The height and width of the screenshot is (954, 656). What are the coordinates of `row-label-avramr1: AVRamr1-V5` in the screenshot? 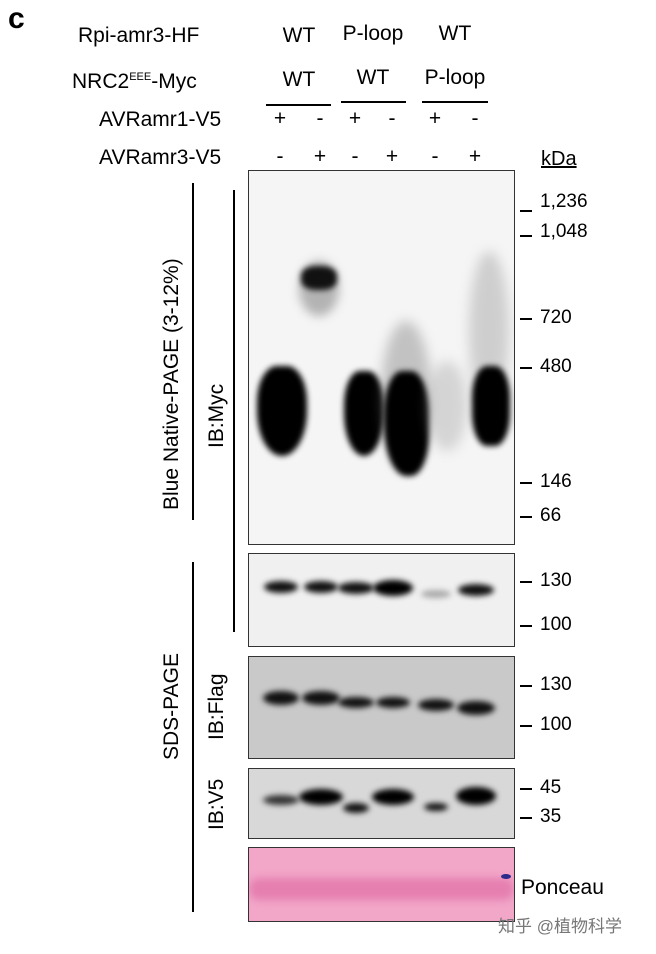 It's located at (160, 119).